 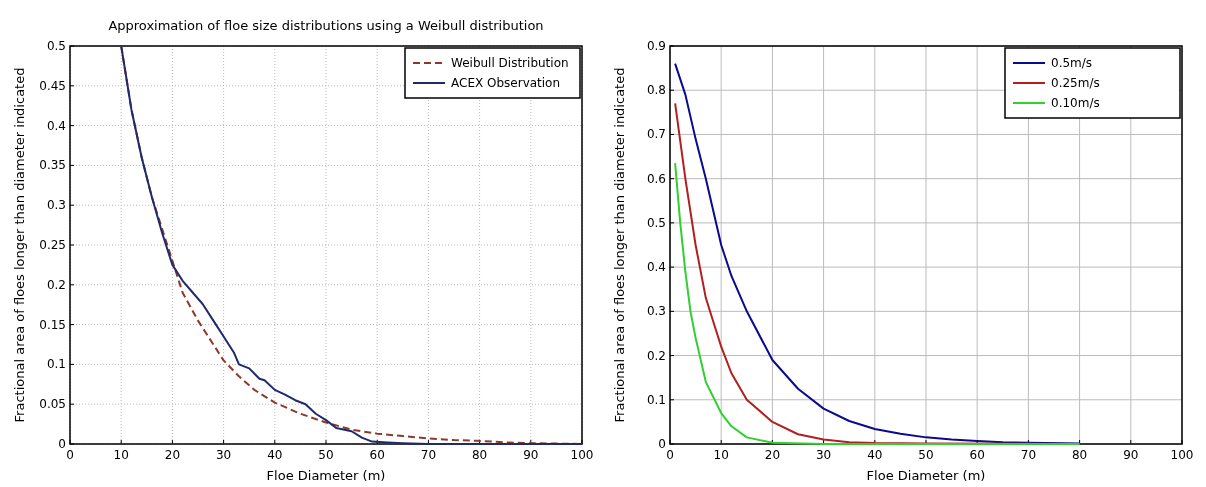 What do you see at coordinates (326, 25) in the screenshot?
I see `chart-title: Approximation of floe size distributions using a Weibull distribution` at bounding box center [326, 25].